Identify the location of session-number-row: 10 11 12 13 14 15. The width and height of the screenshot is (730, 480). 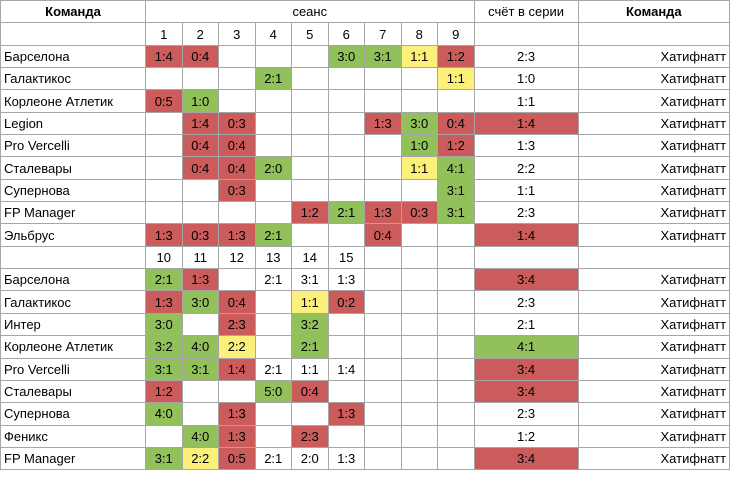
(365, 257).